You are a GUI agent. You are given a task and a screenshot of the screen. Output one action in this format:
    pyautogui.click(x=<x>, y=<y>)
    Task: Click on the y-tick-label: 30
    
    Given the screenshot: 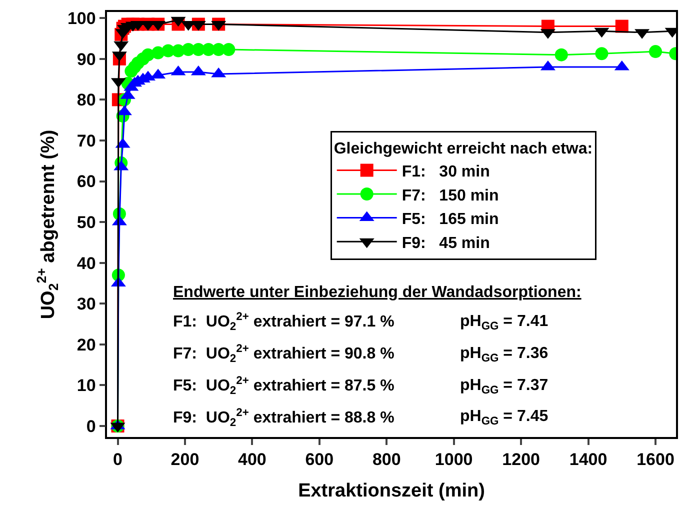 What is the action you would take?
    pyautogui.click(x=86, y=304)
    